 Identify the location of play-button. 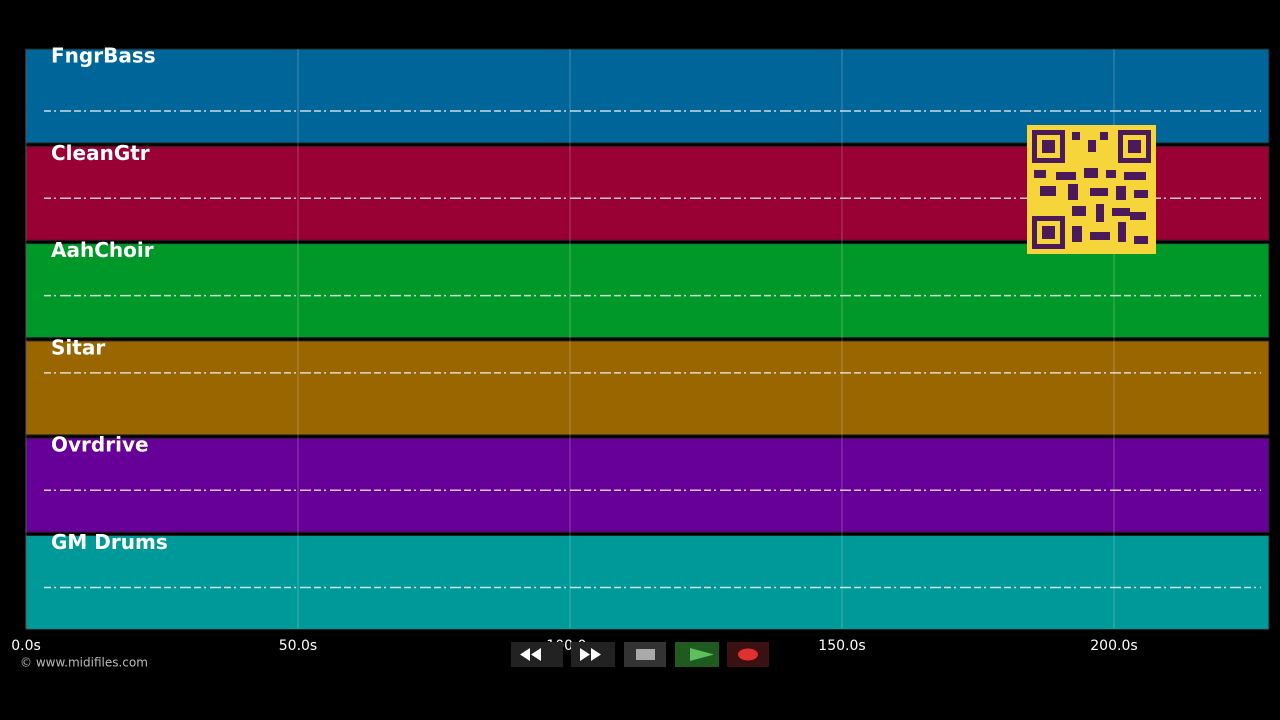
(697, 654).